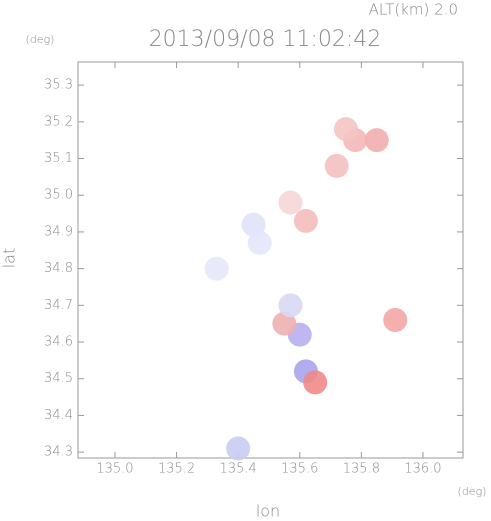  Describe the element at coordinates (58, 121) in the screenshot. I see `y-tick-label: 35.2` at that location.